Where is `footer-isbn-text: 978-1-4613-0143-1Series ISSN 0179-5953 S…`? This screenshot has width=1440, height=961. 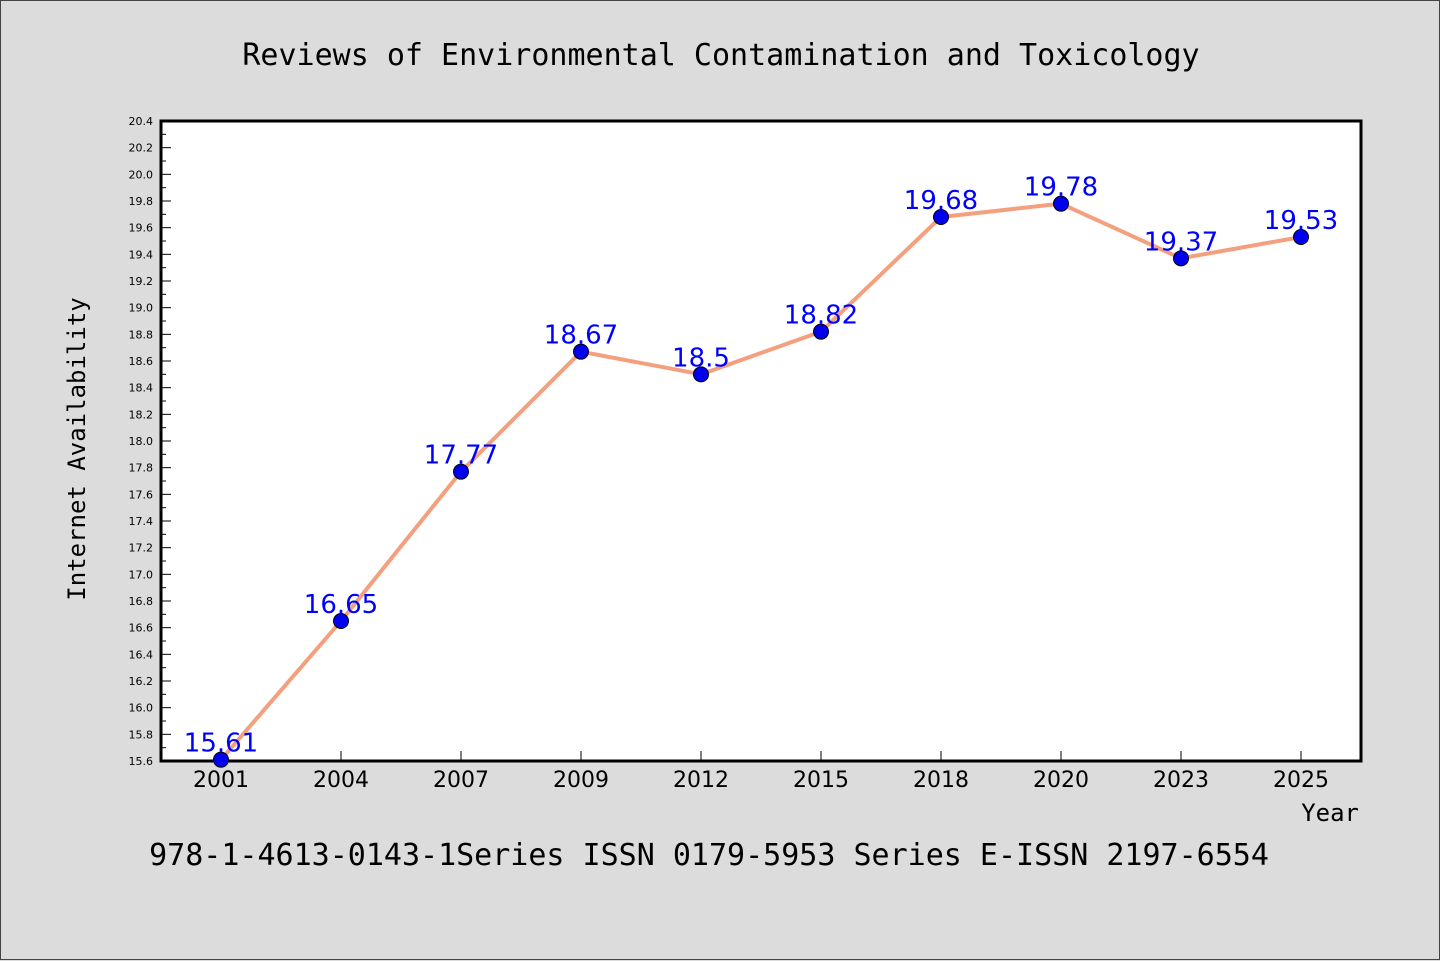
footer-isbn-text: 978-1-4613-0143-1Series ISSN 0179-5953 S… is located at coordinates (709, 855).